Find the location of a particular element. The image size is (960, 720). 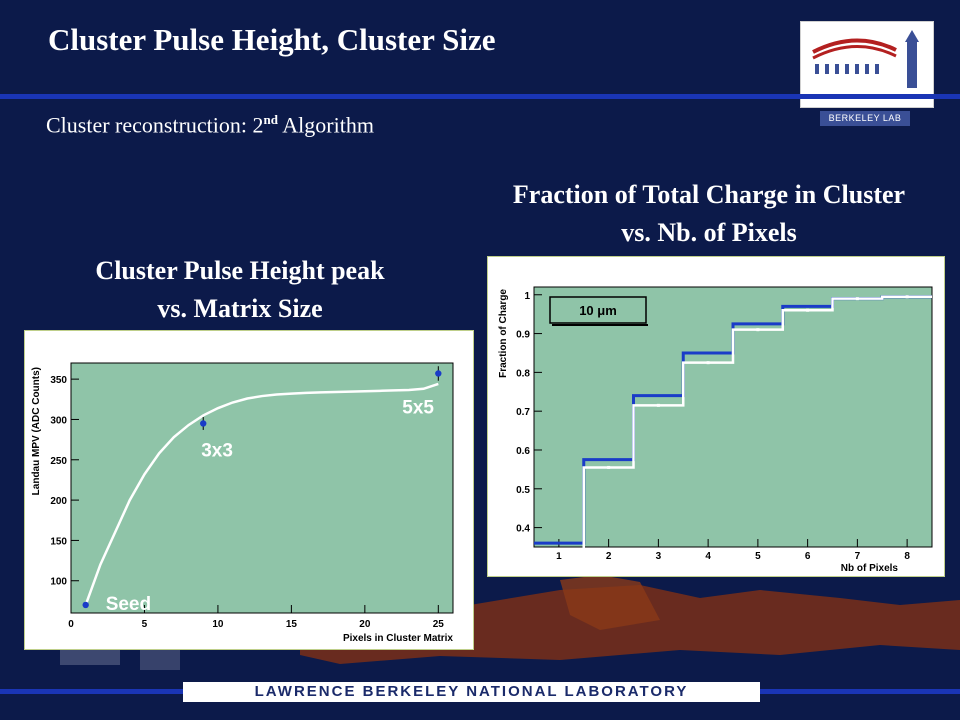

lab-logo: BERKELEY LAB is located at coordinates (867, 73).